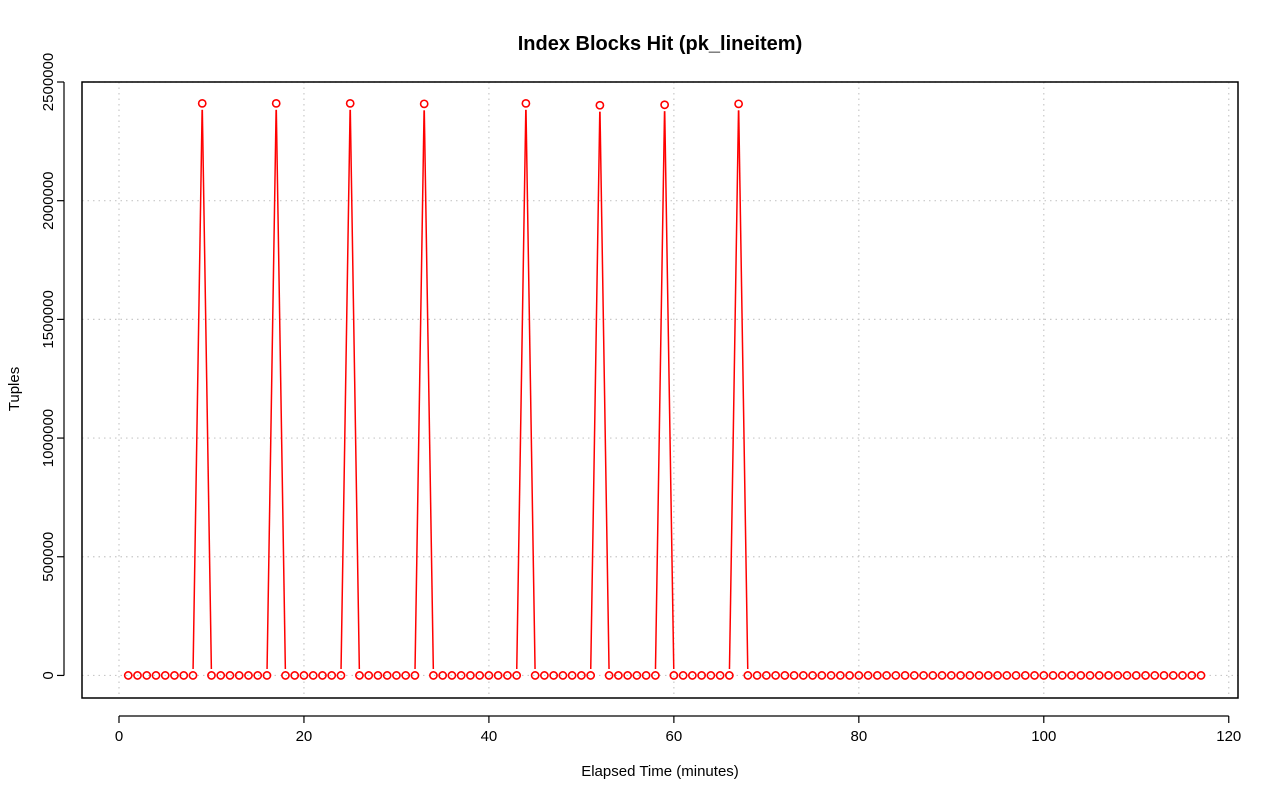 The image size is (1280, 801). What do you see at coordinates (660, 771) in the screenshot?
I see `x-axis-label: Elapsed Time (minutes)` at bounding box center [660, 771].